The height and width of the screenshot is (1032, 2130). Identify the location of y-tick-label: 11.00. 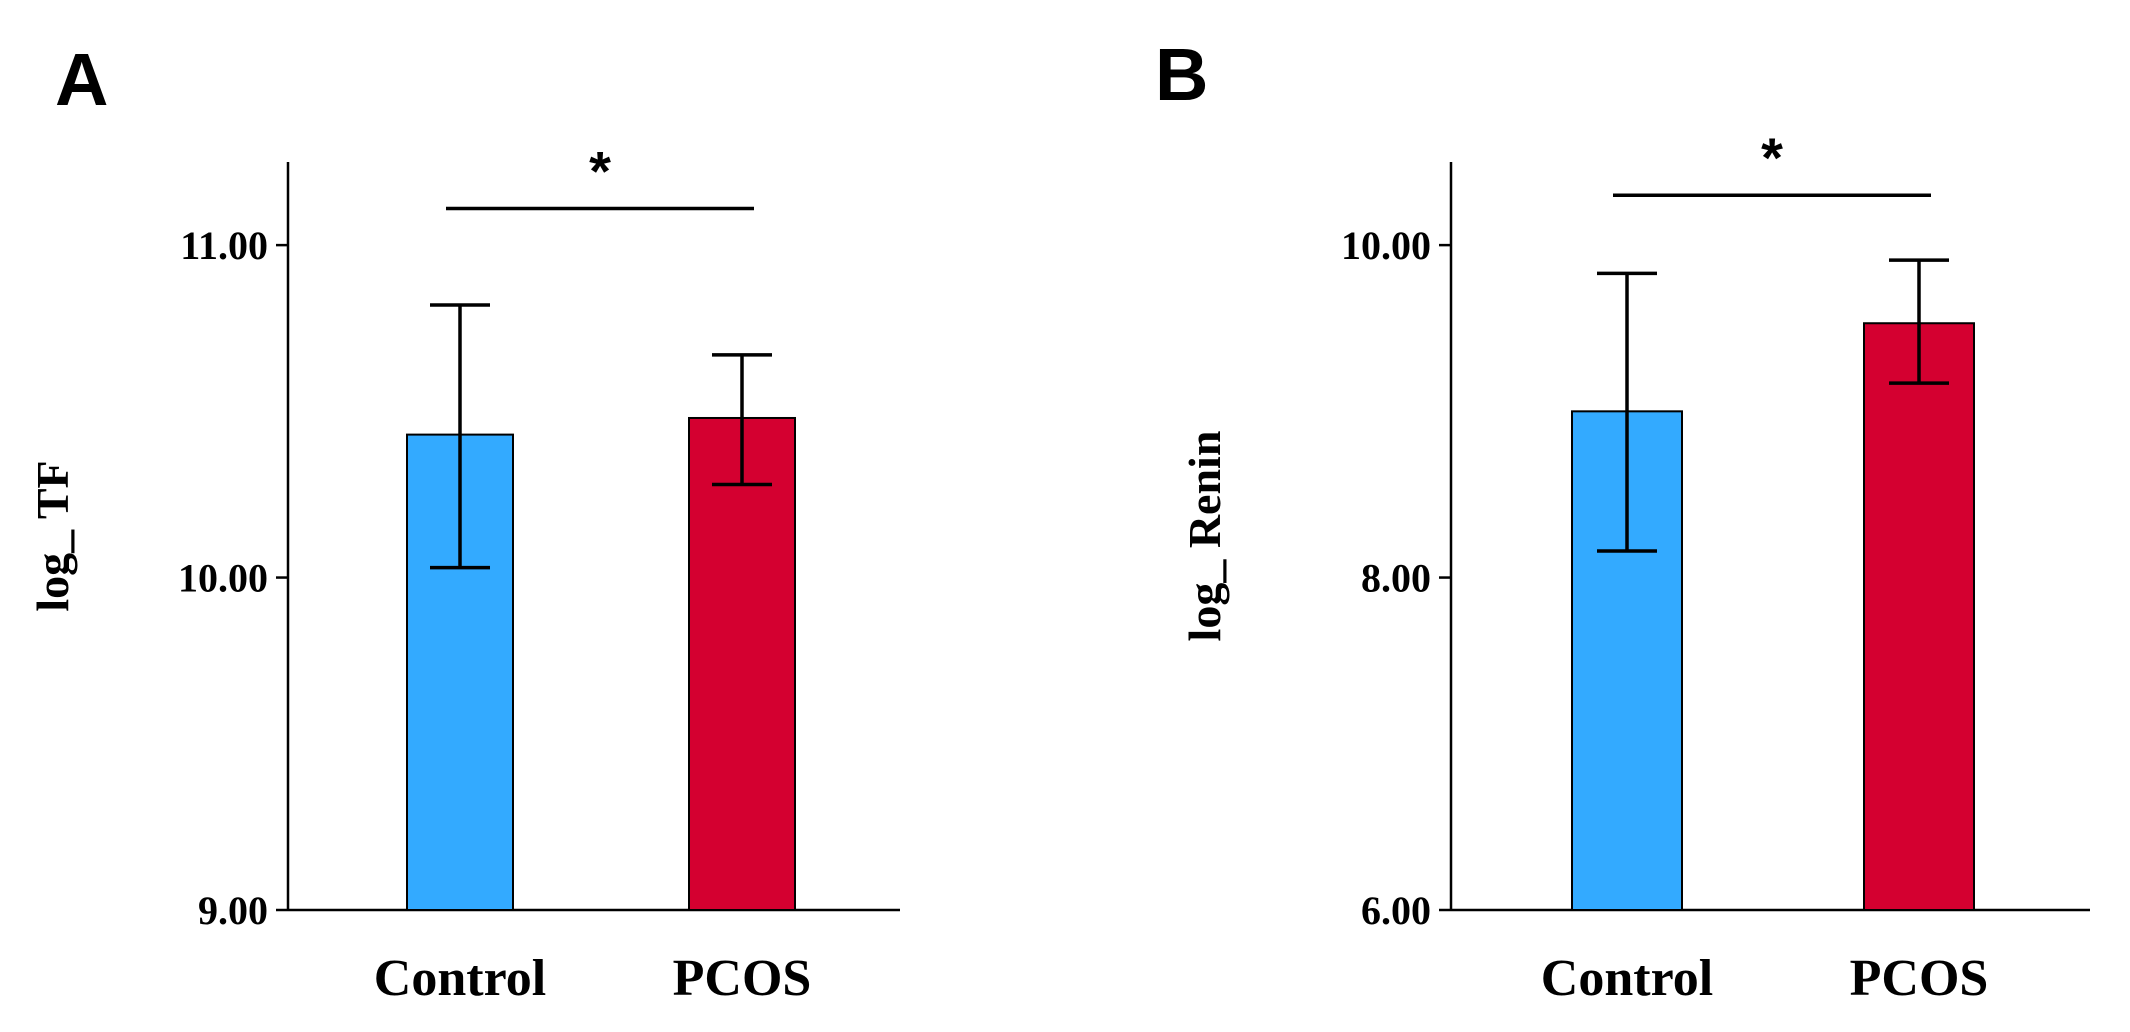
(224, 245).